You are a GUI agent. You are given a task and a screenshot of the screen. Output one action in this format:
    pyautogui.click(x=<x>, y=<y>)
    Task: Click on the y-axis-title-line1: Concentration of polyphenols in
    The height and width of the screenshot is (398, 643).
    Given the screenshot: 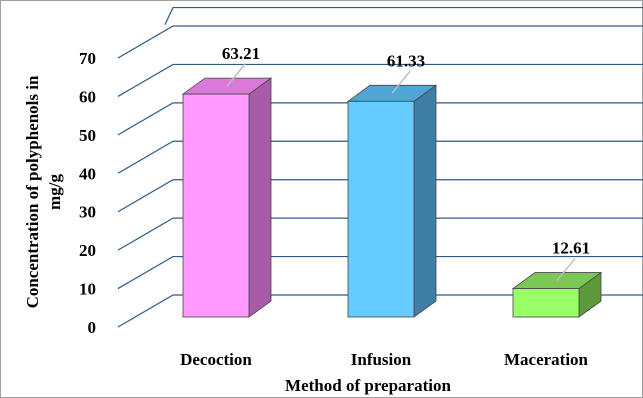 What is the action you would take?
    pyautogui.click(x=32, y=191)
    